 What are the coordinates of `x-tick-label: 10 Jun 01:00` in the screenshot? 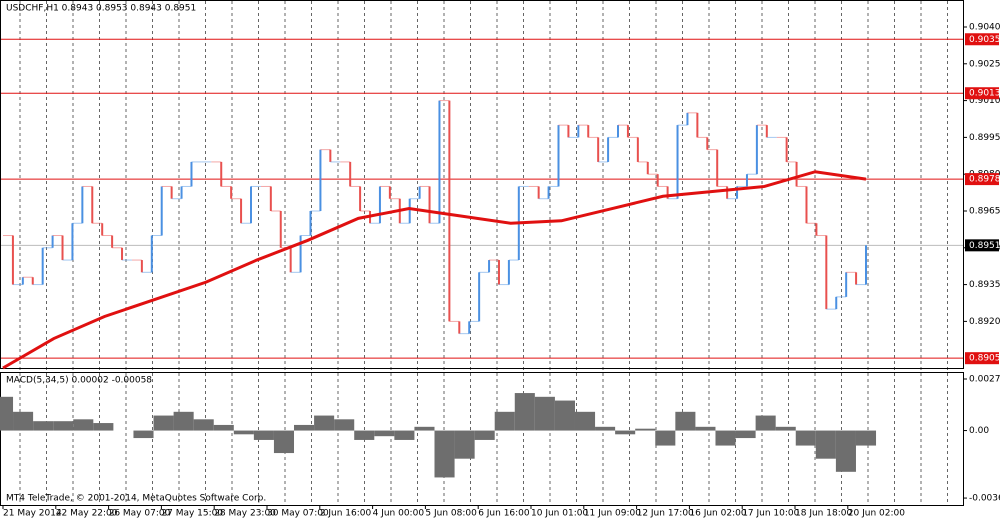 It's located at (559, 514).